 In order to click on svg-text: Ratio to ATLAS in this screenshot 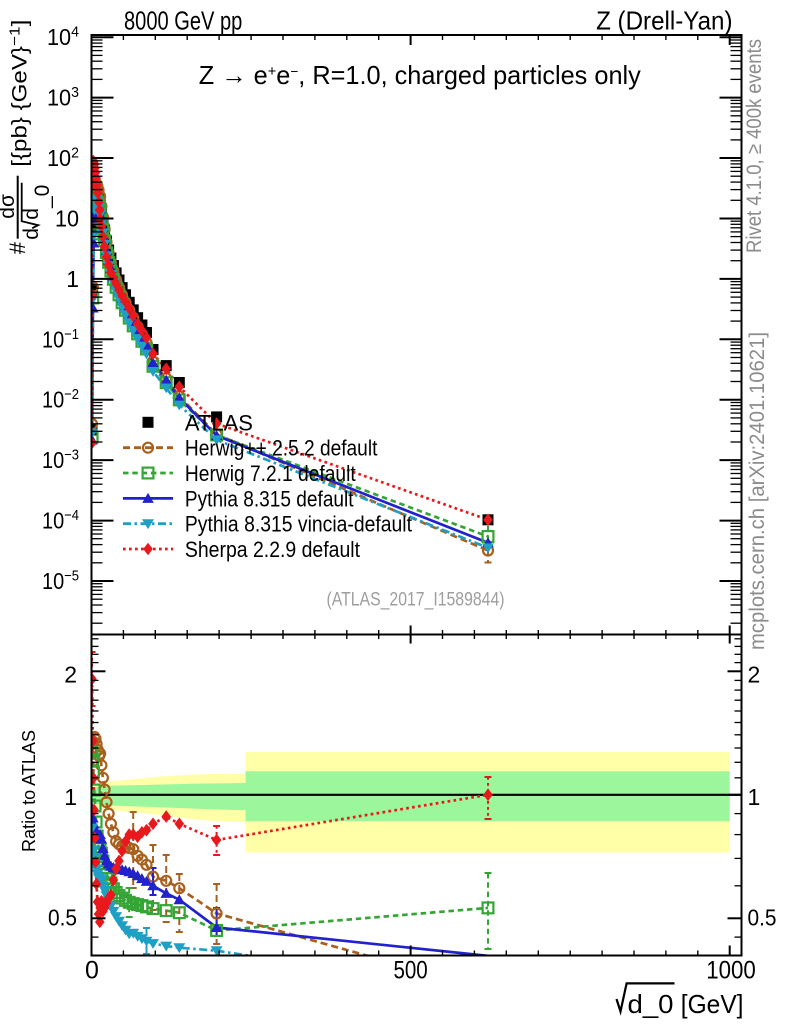, I will do `click(29, 791)`.